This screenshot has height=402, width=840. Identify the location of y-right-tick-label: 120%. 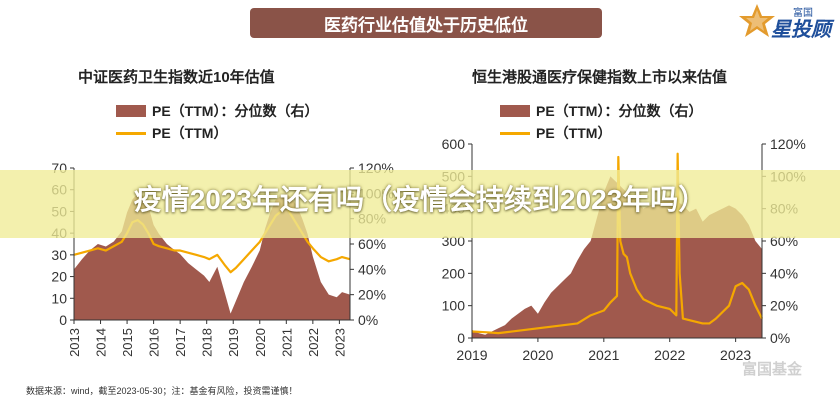
(788, 144).